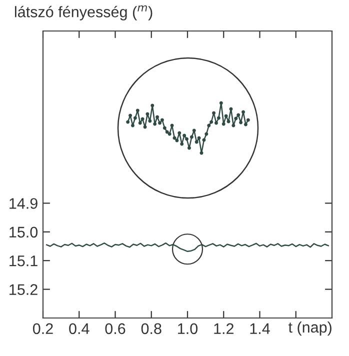 This screenshot has height=356, width=349. What do you see at coordinates (24, 203) in the screenshot?
I see `y-tick-label: 14.9` at bounding box center [24, 203].